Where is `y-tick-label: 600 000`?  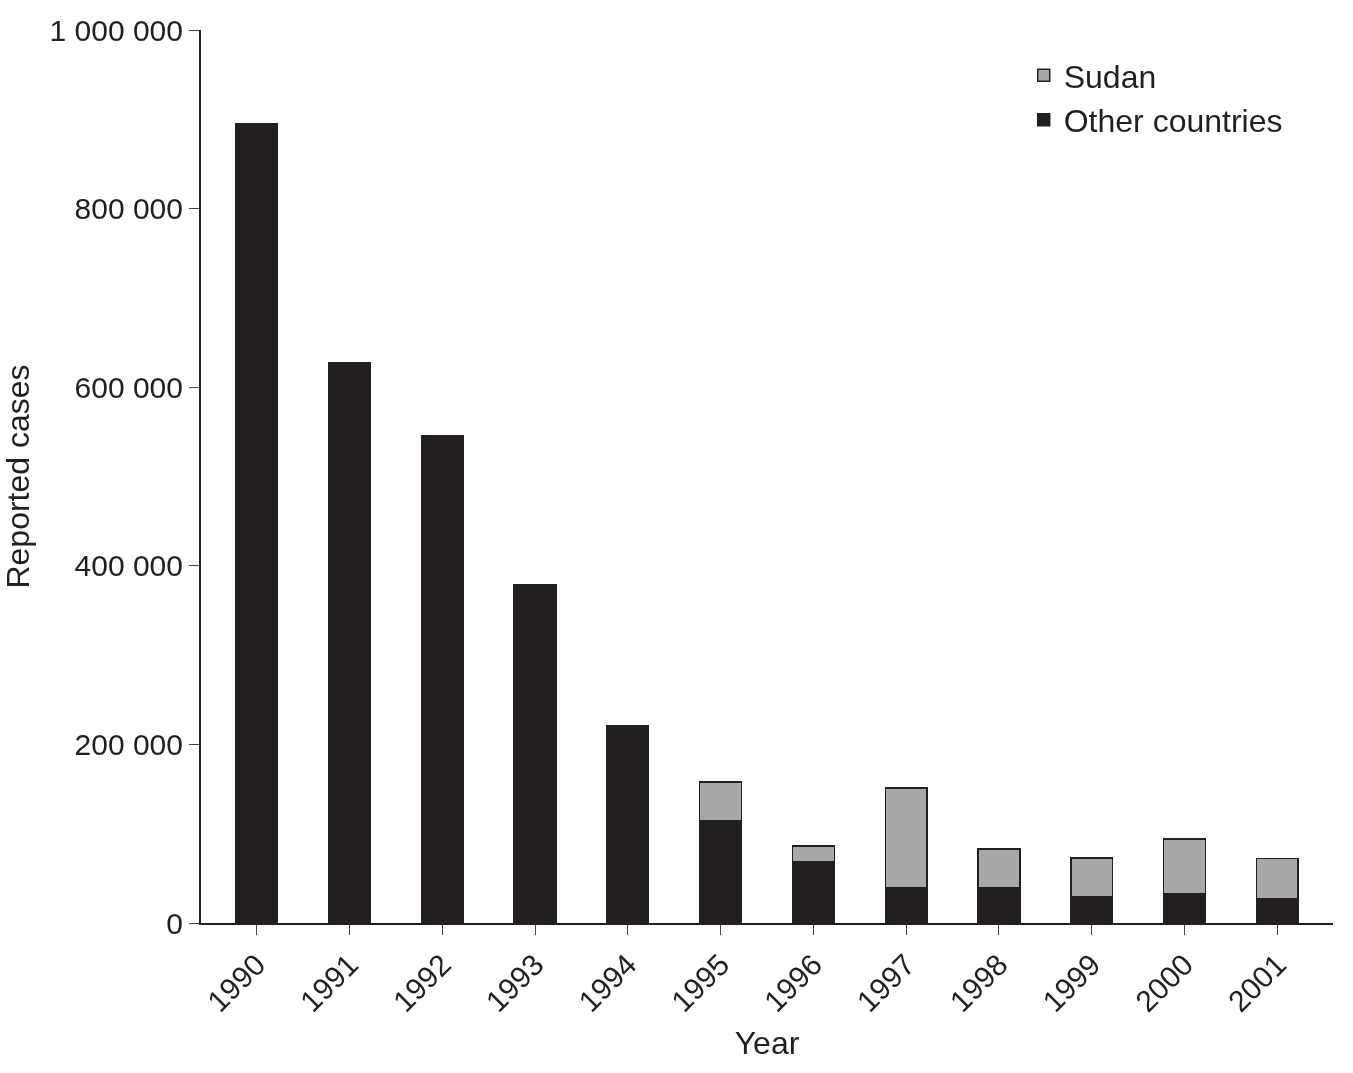
y-tick-label: 600 000 is located at coordinates (128, 387).